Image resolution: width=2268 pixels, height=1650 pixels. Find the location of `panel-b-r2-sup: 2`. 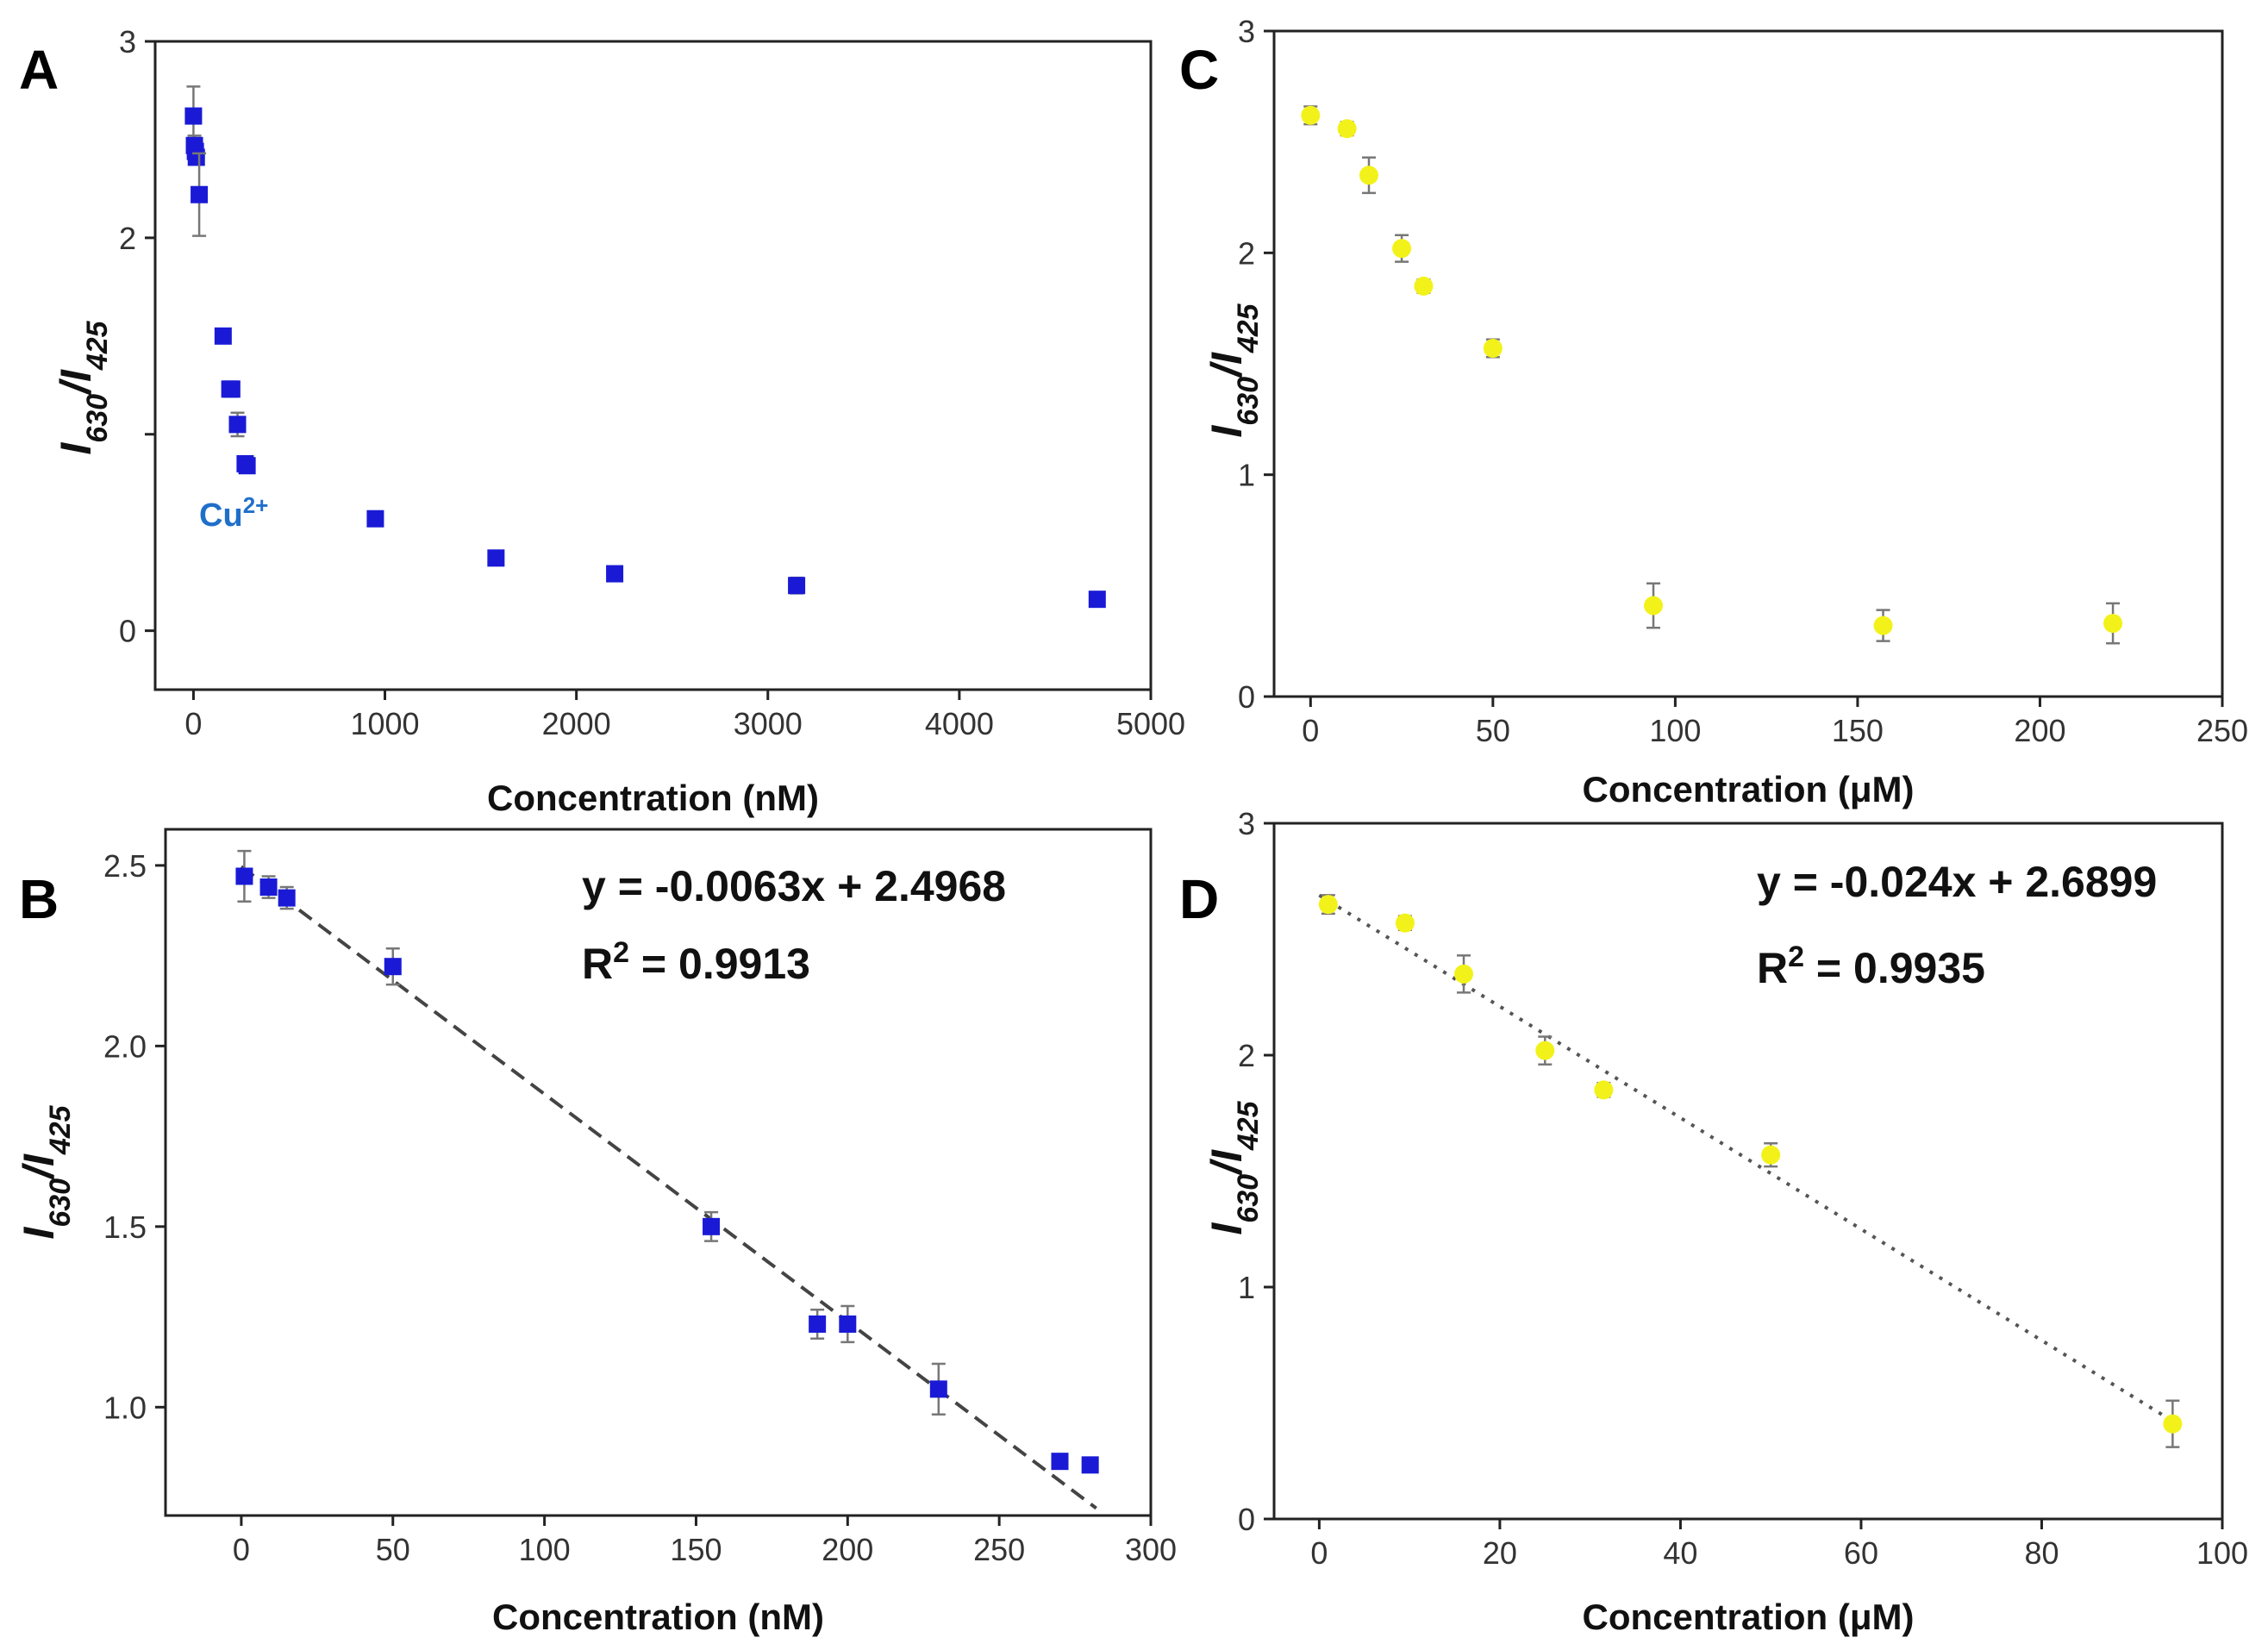

panel-b-r2-sup: 2 is located at coordinates (621, 952).